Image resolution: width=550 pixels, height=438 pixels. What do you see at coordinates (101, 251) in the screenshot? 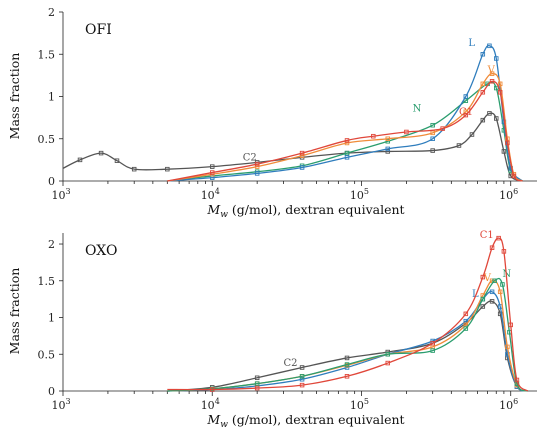
I see `panel-label: OXO` at bounding box center [101, 251].